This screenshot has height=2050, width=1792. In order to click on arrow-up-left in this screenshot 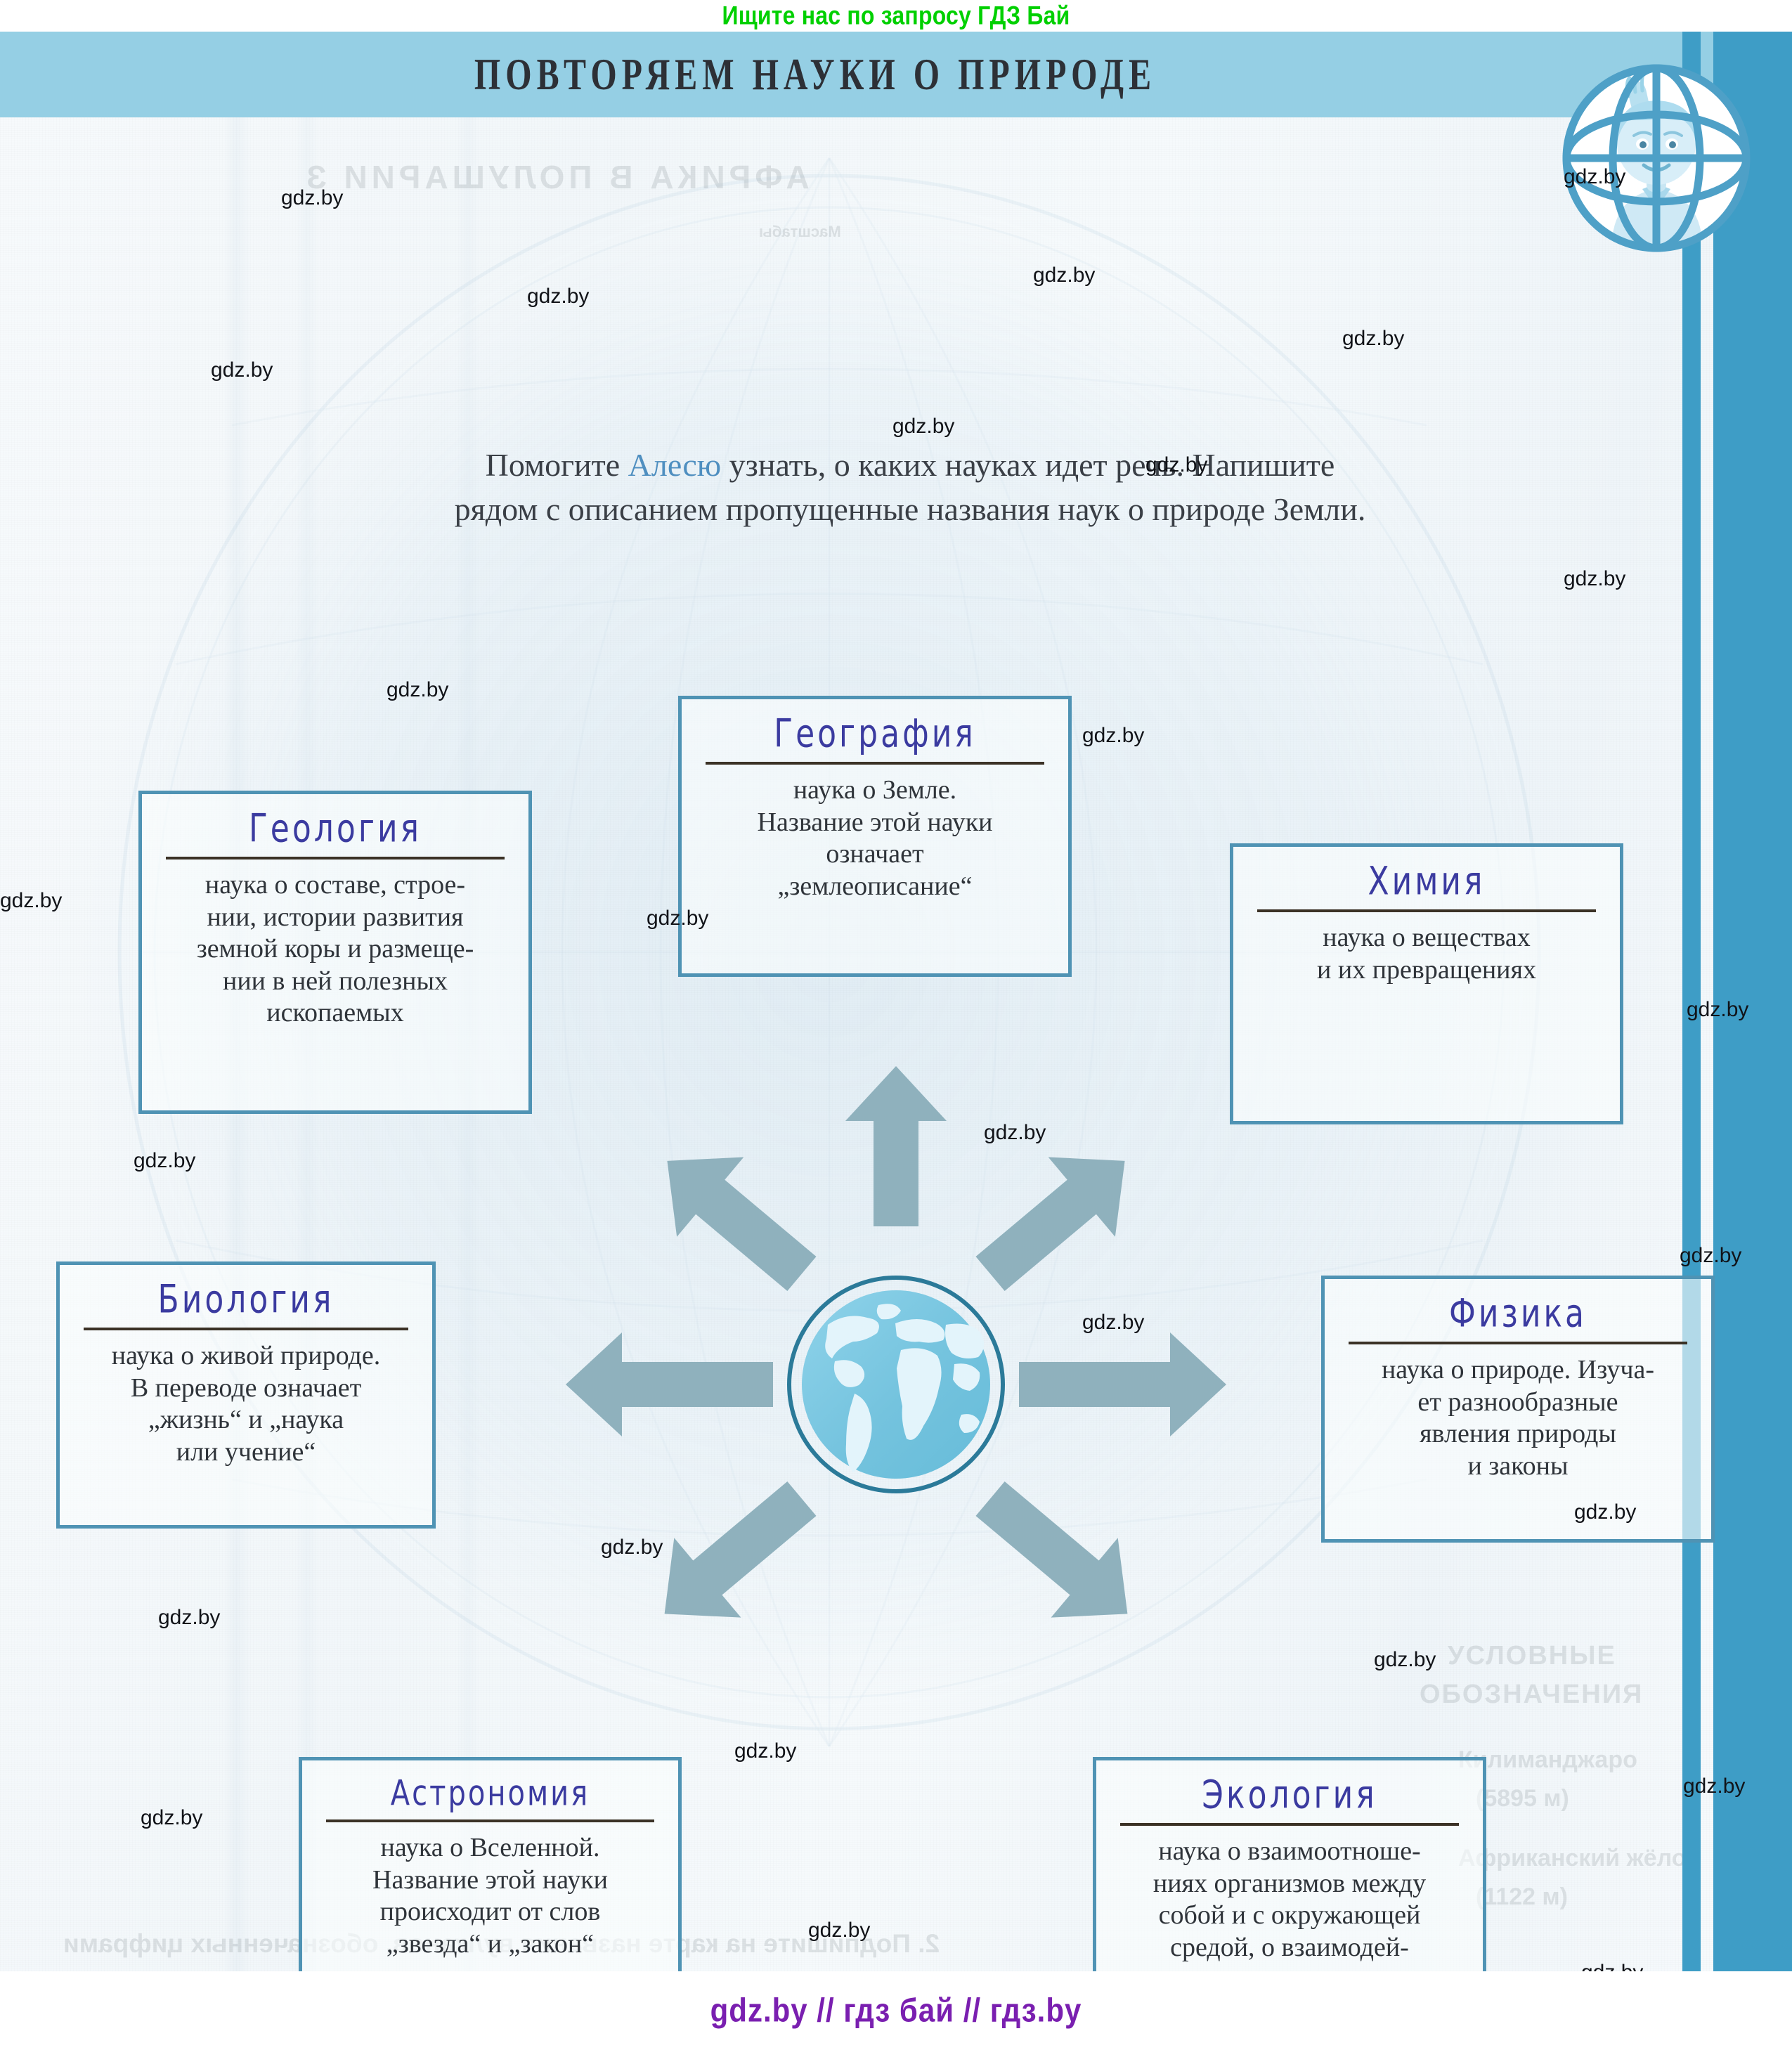, I will do `click(742, 1224)`.